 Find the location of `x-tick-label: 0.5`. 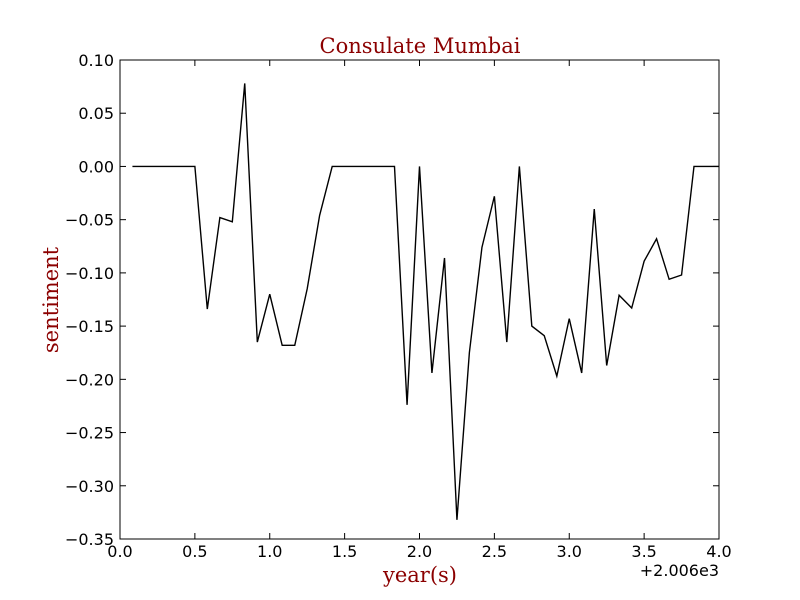

x-tick-label: 0.5 is located at coordinates (194, 551).